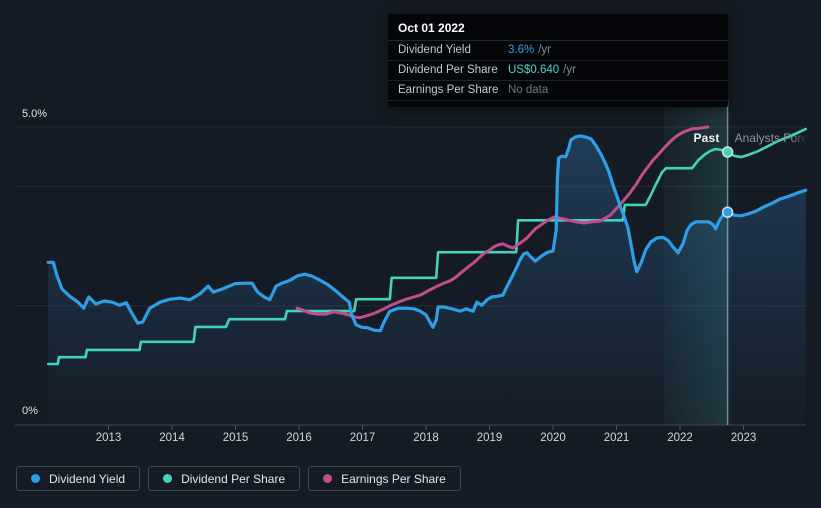 The width and height of the screenshot is (821, 508). Describe the element at coordinates (233, 478) in the screenshot. I see `legend-label: Dividend Per Share` at that location.